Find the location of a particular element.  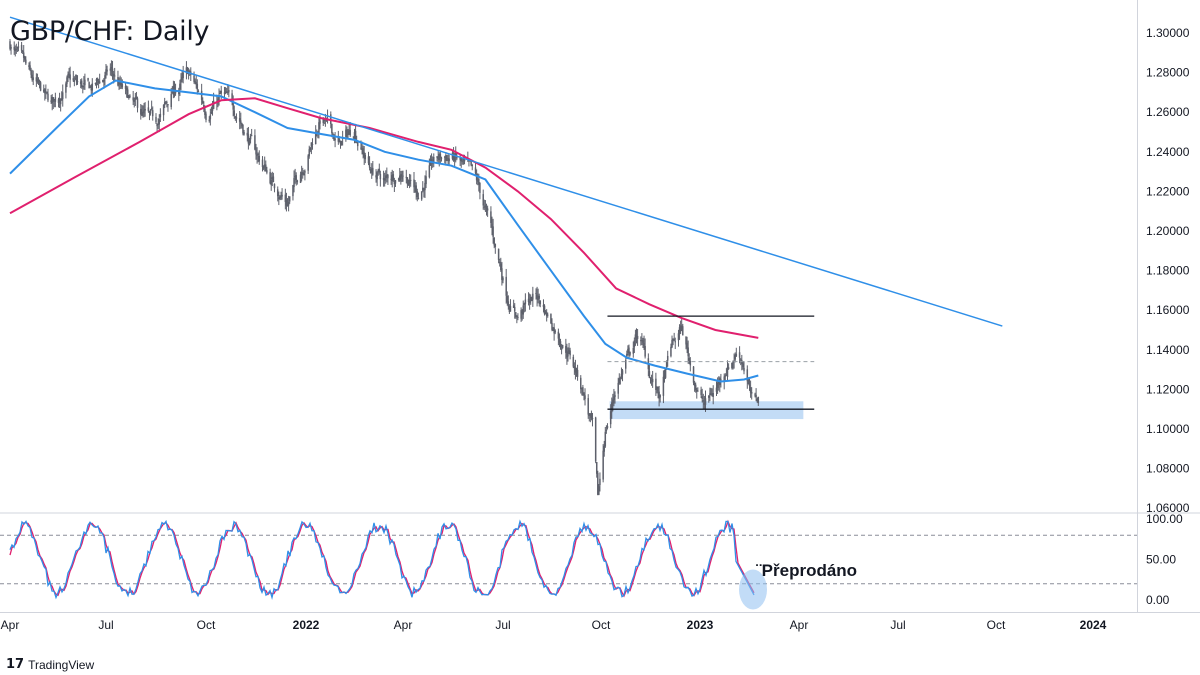

oscillator-tick-label: 100.00 is located at coordinates (1164, 519).